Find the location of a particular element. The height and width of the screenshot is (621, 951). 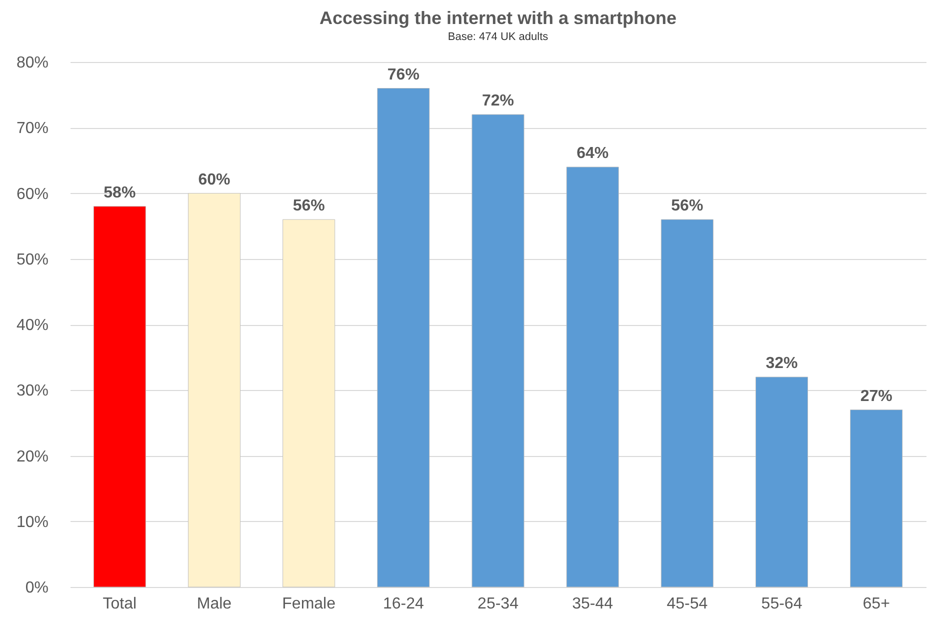

x-tick-label: Total is located at coordinates (119, 604).